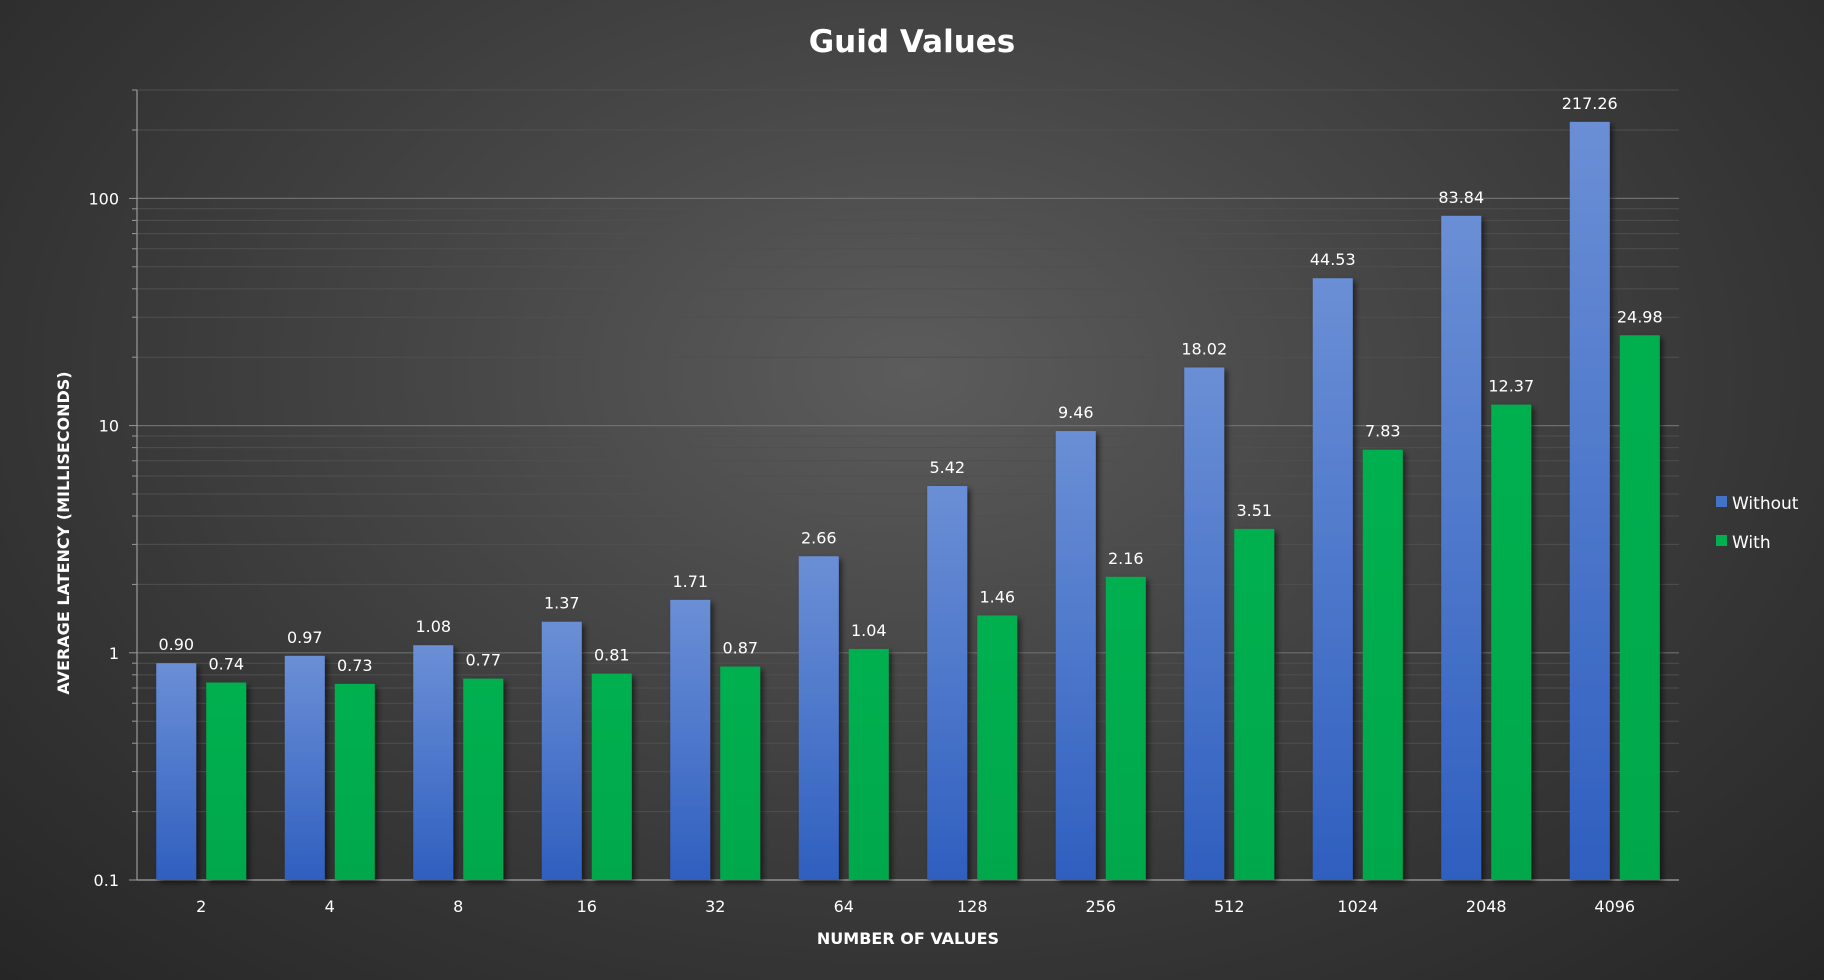 The image size is (1824, 980). What do you see at coordinates (458, 906) in the screenshot?
I see `x-tick-label: 8` at bounding box center [458, 906].